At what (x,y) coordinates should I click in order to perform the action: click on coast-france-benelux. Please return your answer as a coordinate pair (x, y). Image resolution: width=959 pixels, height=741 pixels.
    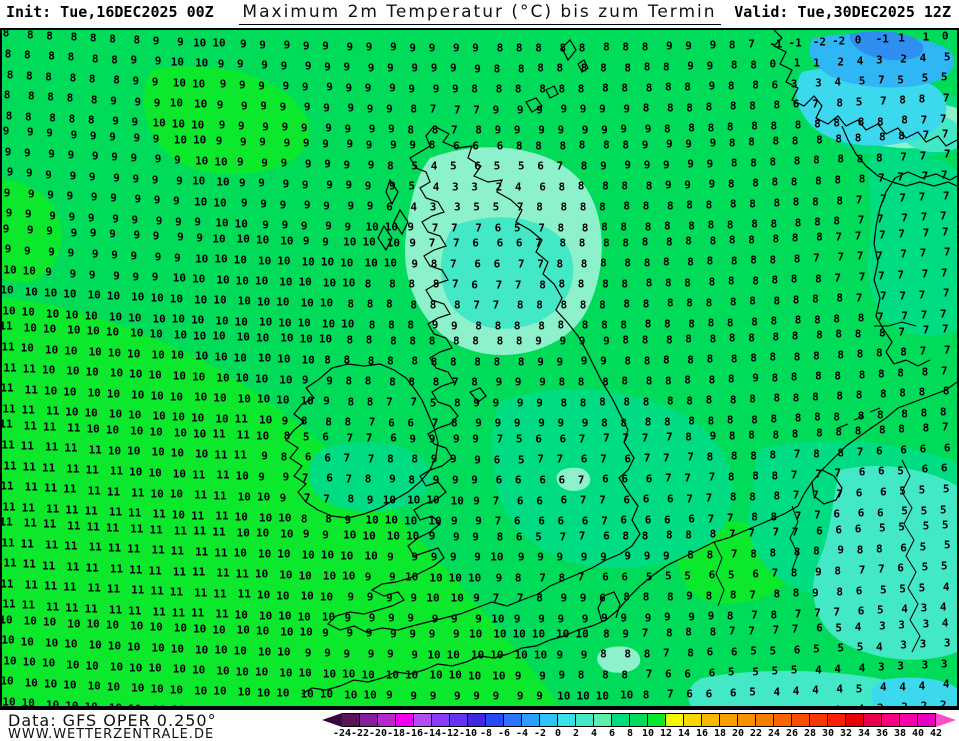
    Looking at the image, I should click on (550, 600).